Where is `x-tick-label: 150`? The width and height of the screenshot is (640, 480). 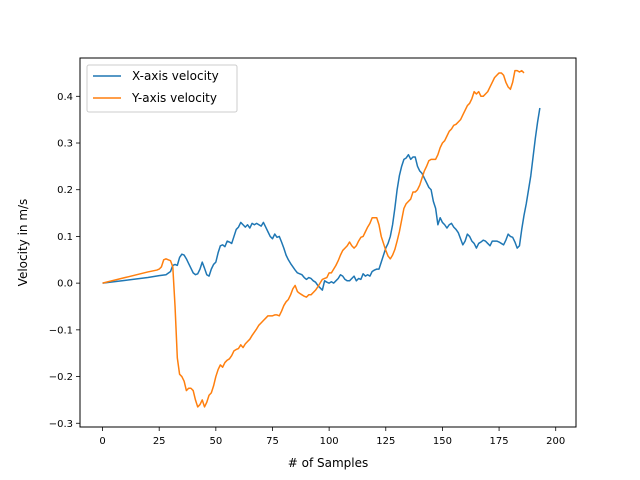 x-tick-label: 150 is located at coordinates (442, 441).